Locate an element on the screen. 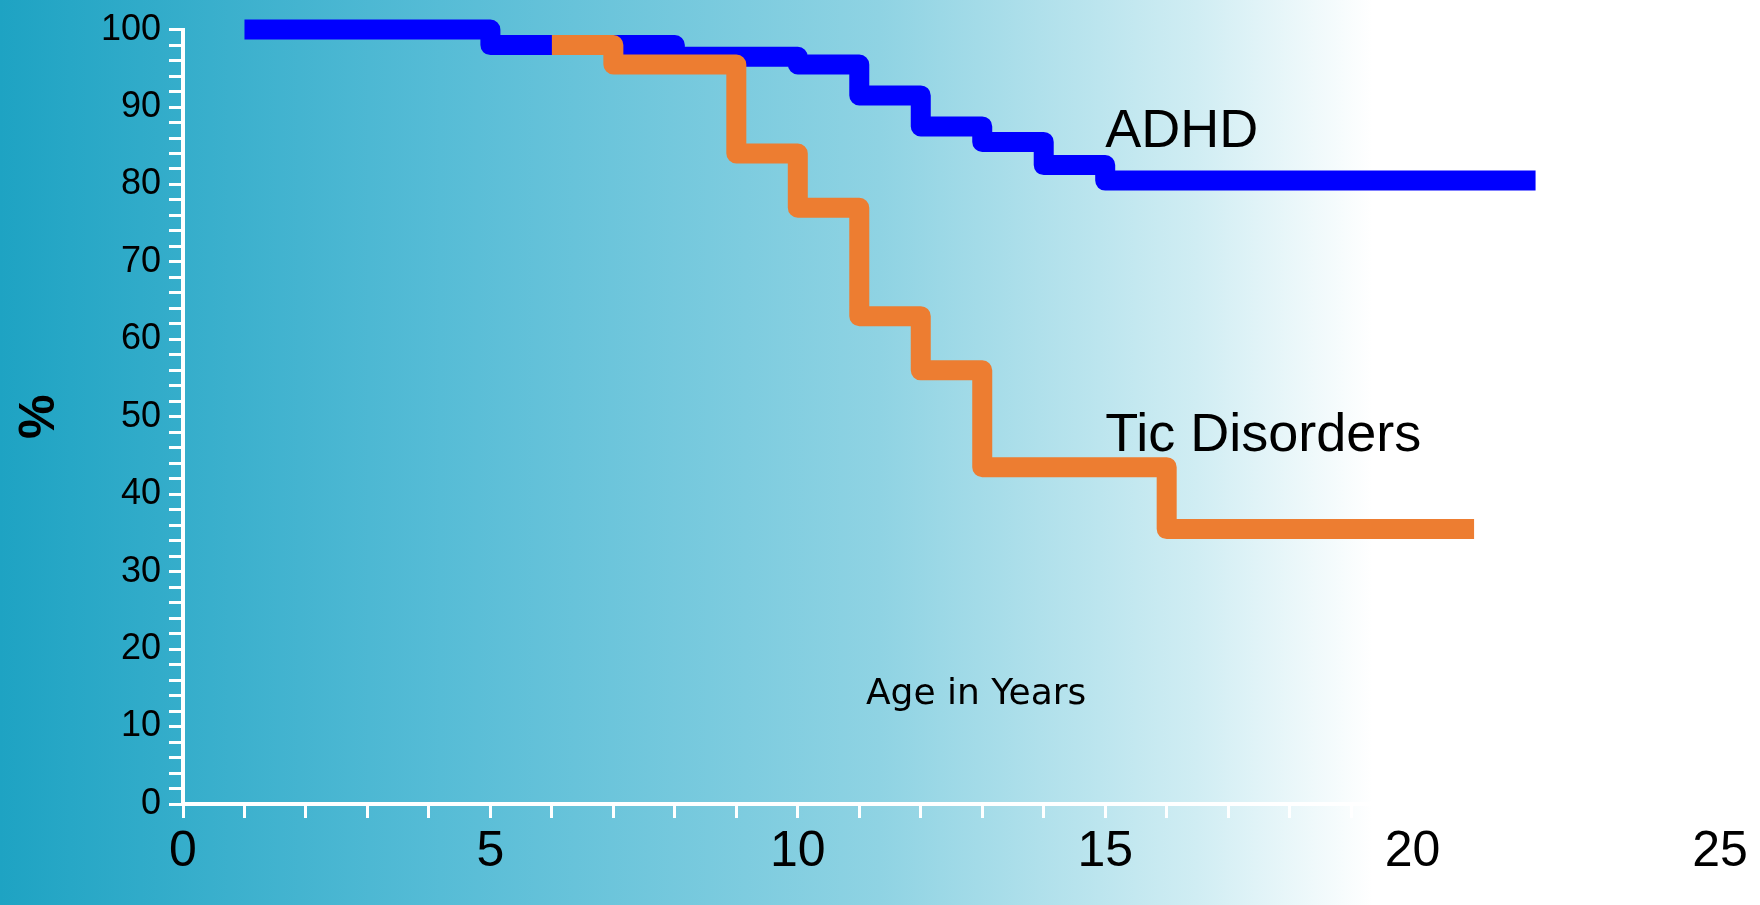  x-tick-label: 10 is located at coordinates (797, 848).